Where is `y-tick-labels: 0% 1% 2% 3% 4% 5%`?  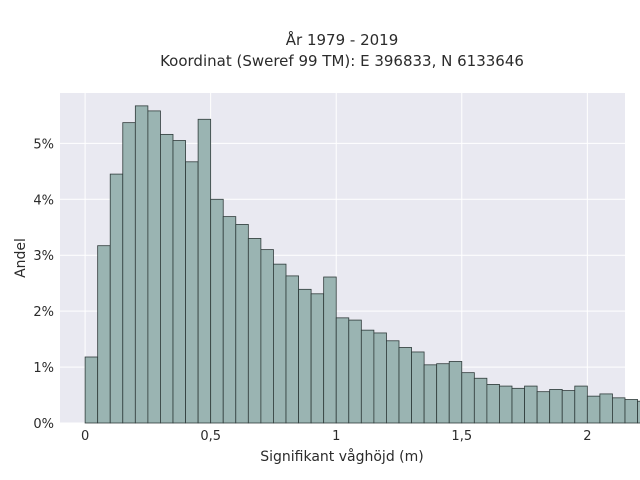
y-tick-labels: 0% 1% 2% 3% 4% 5% is located at coordinates (43, 284).